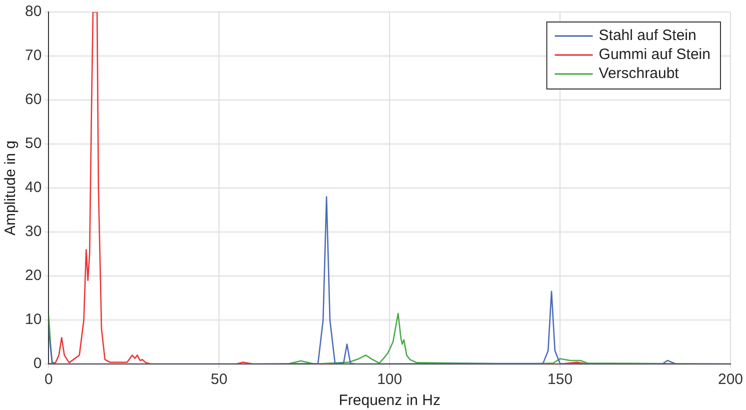 The height and width of the screenshot is (410, 746). Describe the element at coordinates (33, 187) in the screenshot. I see `y-tick-label: 40` at that location.